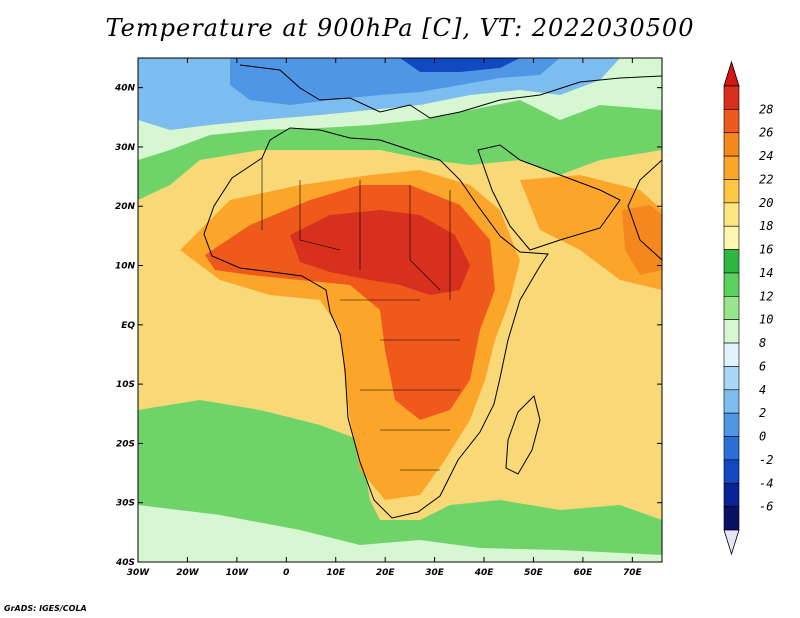 Image resolution: width=800 pixels, height=618 pixels. I want to click on colorbar-label: -4, so click(766, 483).